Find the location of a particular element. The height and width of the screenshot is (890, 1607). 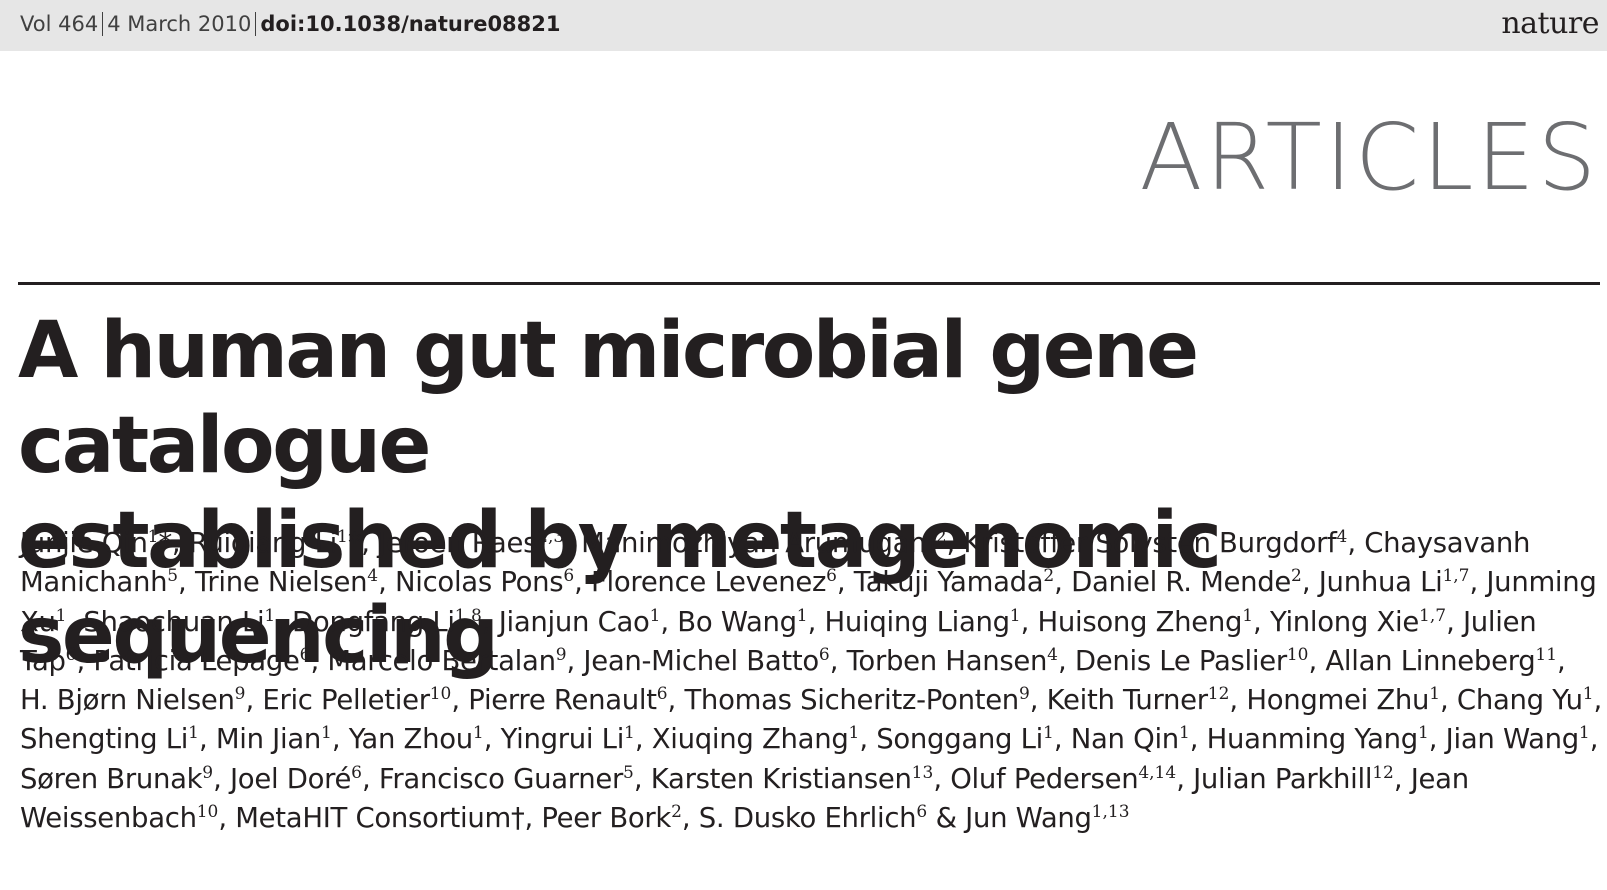

author: Patricia Lepage6 is located at coordinates (201, 661).